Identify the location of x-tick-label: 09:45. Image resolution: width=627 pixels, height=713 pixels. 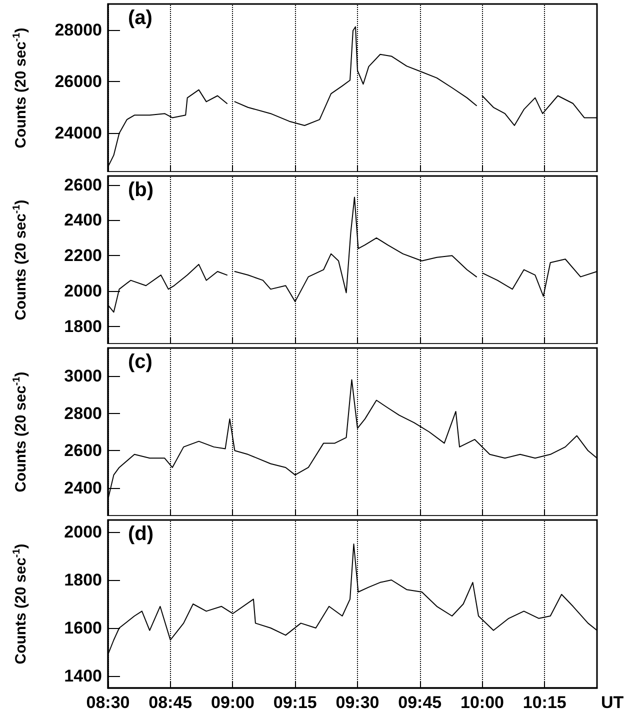
(420, 702).